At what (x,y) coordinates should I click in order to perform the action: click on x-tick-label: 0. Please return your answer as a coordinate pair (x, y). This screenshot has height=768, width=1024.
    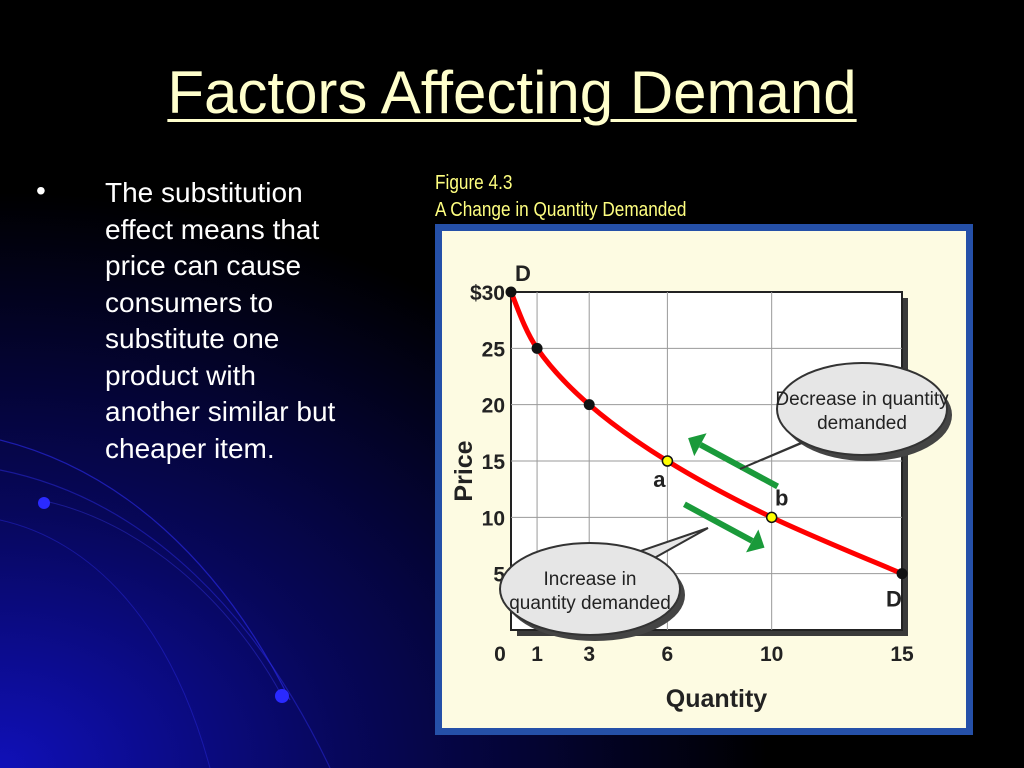
    Looking at the image, I should click on (500, 654).